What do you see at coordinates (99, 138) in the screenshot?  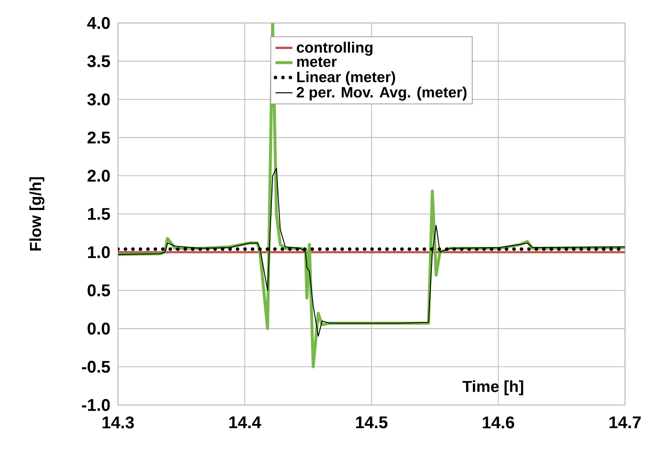 I see `y-tick-label: 2.5` at bounding box center [99, 138].